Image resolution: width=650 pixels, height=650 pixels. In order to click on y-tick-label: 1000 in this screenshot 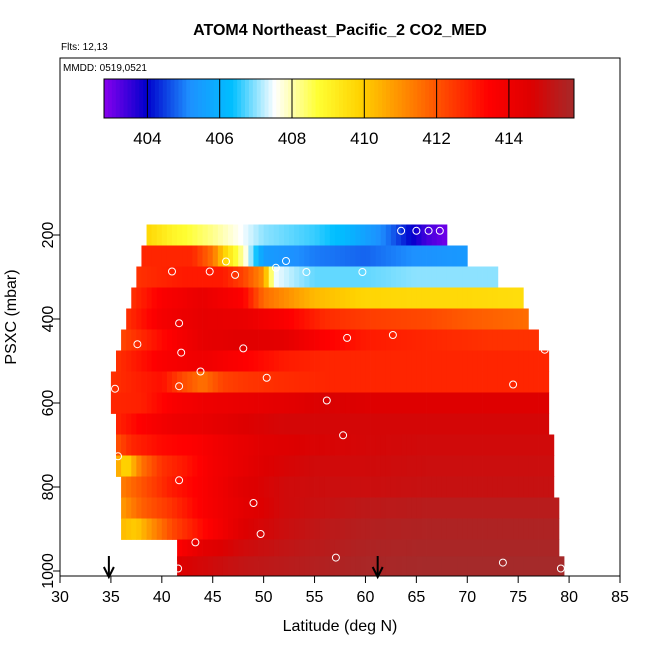, I will do `click(48, 571)`.